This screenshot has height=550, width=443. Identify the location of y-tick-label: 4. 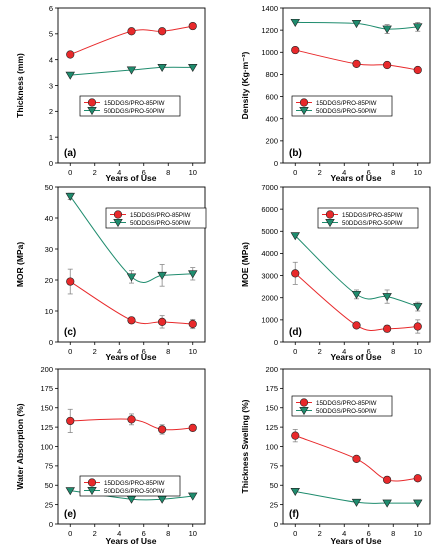
(51, 59).